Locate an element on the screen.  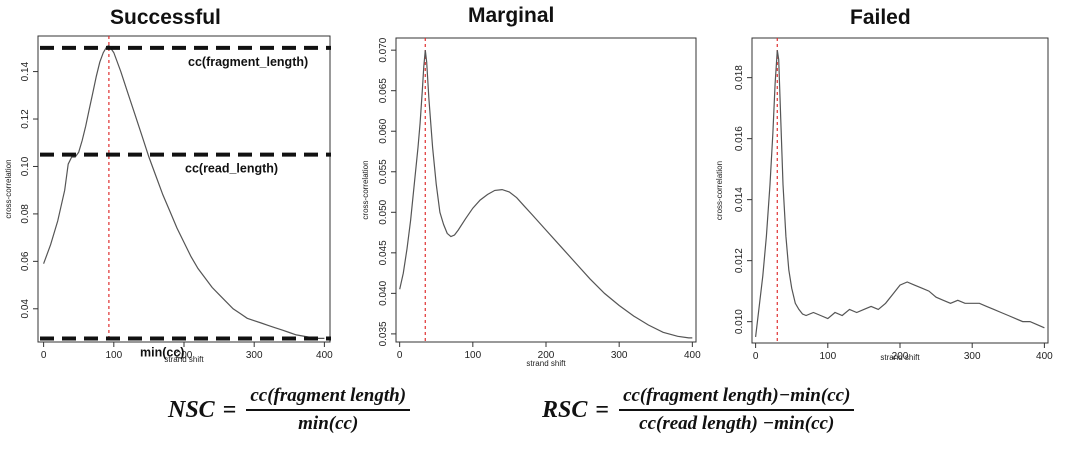
marginal-y-tick-label: 0.045 is located at coordinates (383, 252).